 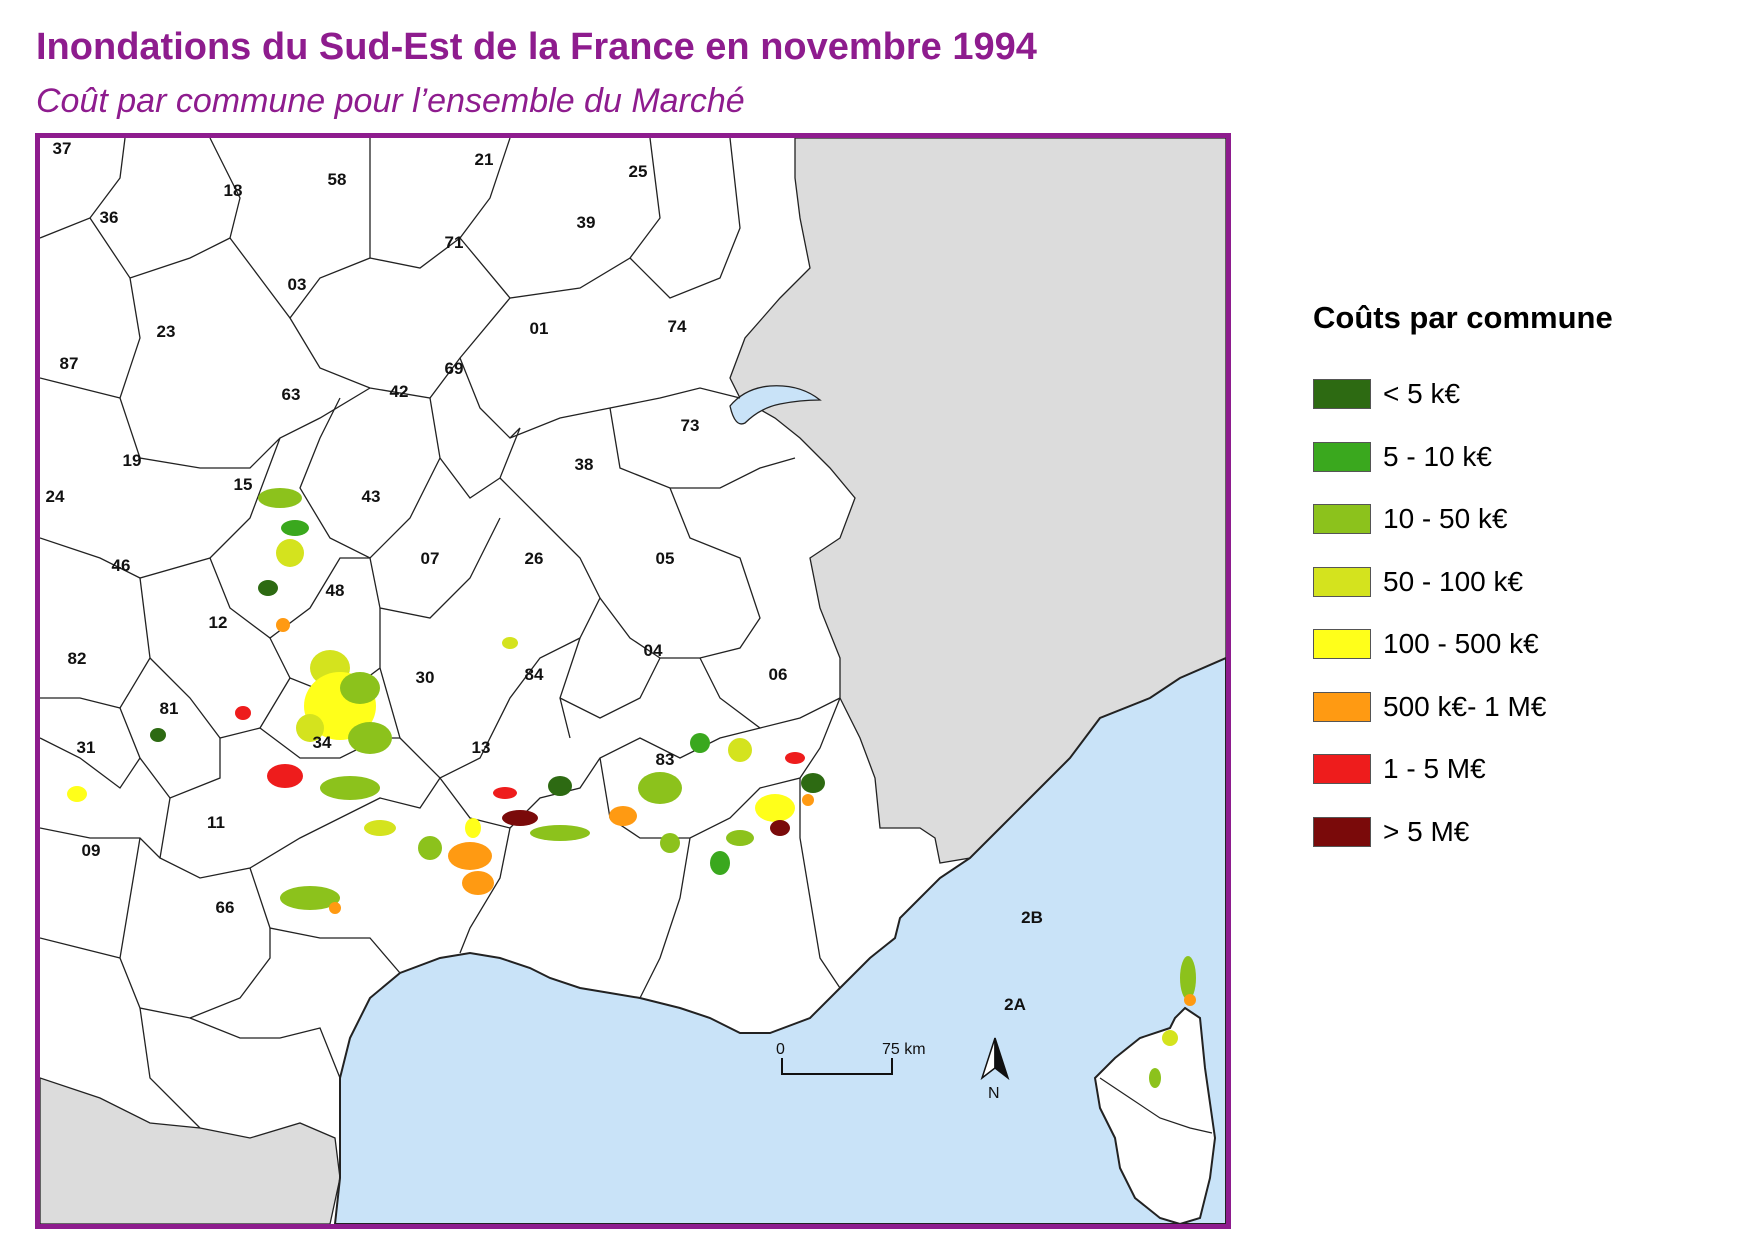 I want to click on dept-label: 2A, so click(x=1015, y=1004).